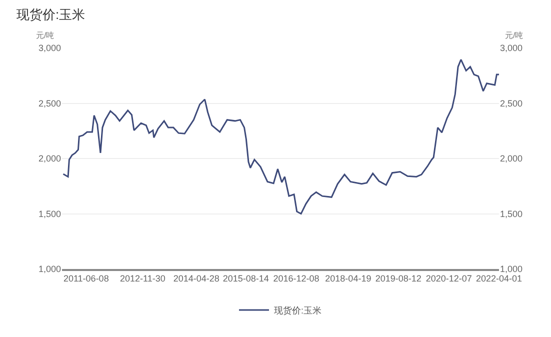 This screenshot has width=551, height=337. I want to click on legend-label: 现货价:玉米, so click(298, 311).